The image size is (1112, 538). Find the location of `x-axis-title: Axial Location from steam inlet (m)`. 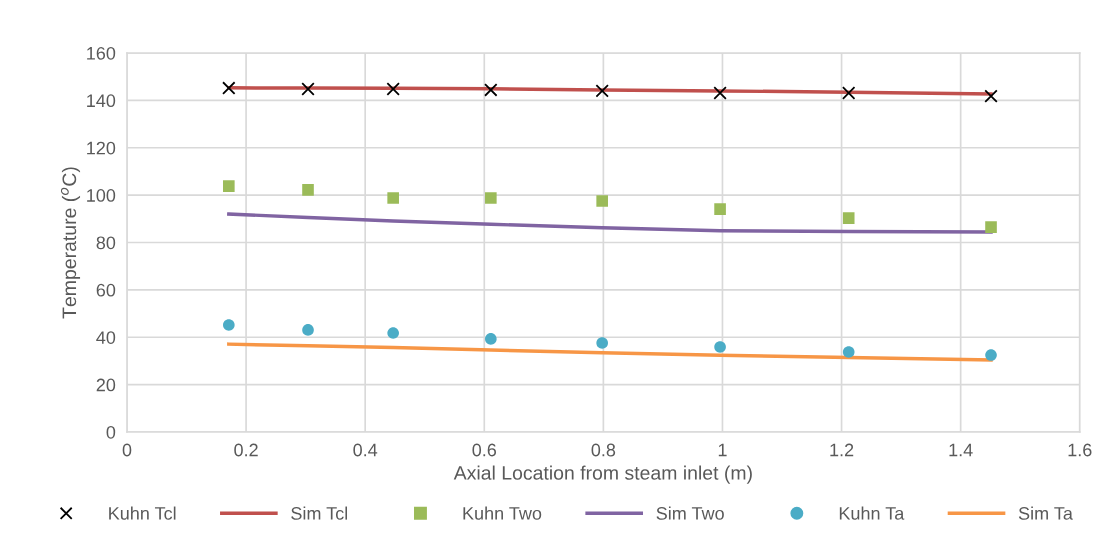

x-axis-title: Axial Location from steam inlet (m) is located at coordinates (602, 474).